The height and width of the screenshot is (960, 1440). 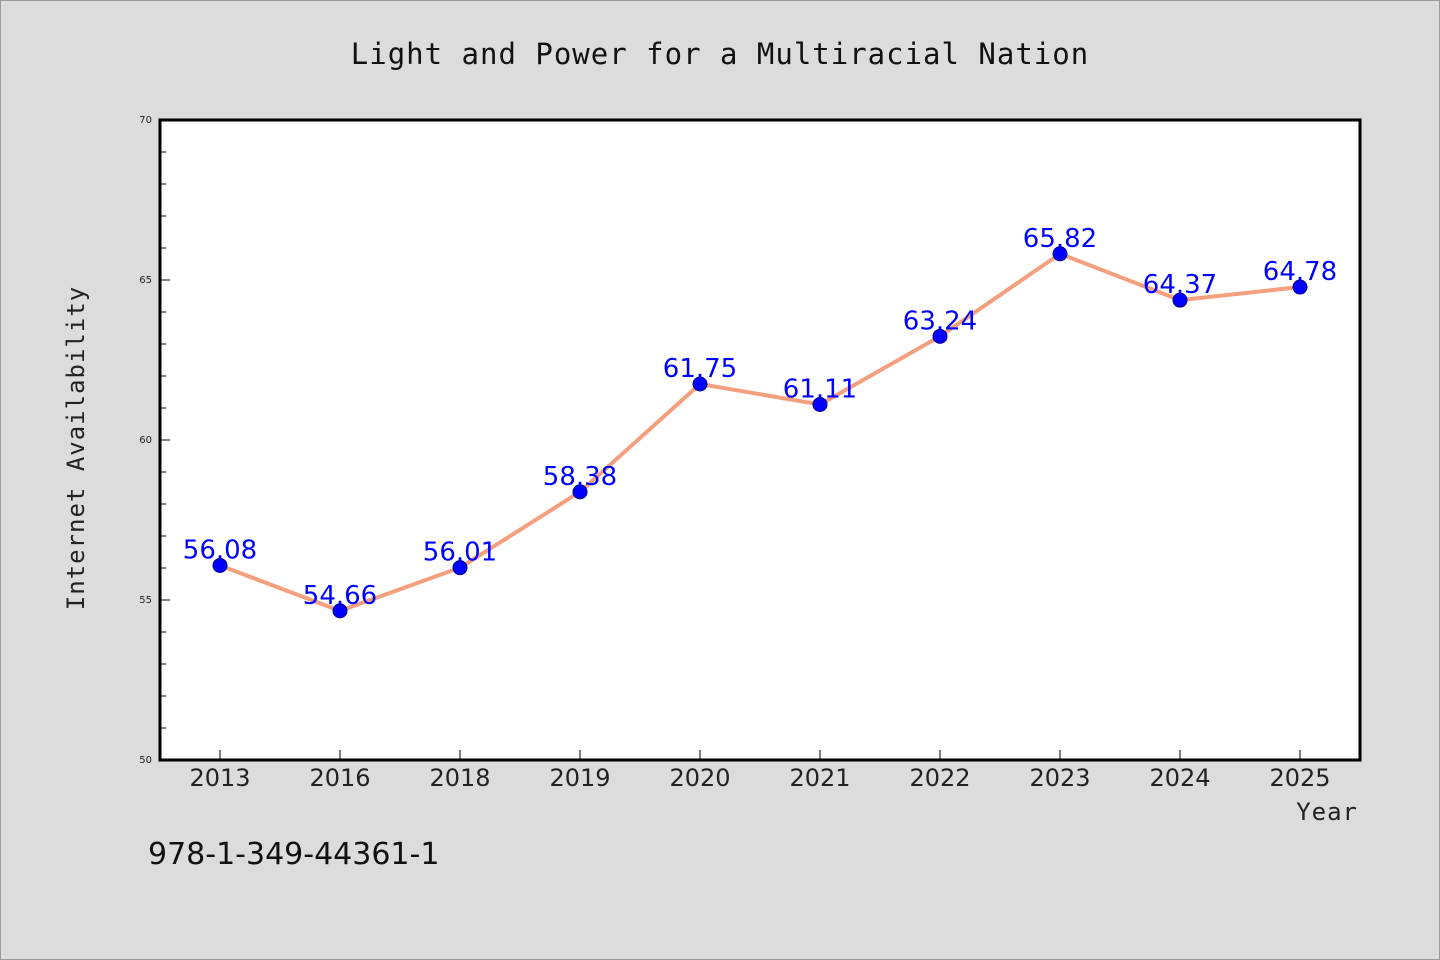 What do you see at coordinates (939, 778) in the screenshot?
I see `x-tick-label: 2022` at bounding box center [939, 778].